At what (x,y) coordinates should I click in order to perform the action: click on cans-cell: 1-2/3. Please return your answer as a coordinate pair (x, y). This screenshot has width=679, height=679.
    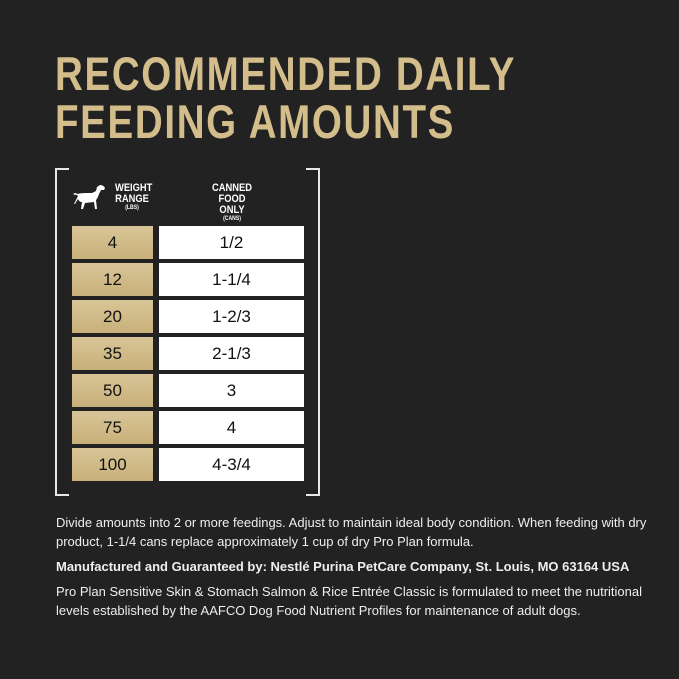
    Looking at the image, I should click on (231, 316).